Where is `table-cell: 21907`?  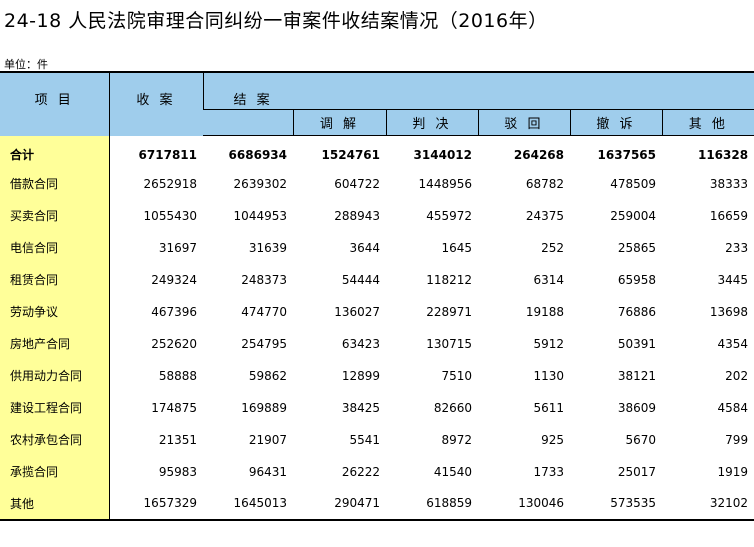
table-cell: 21907 is located at coordinates (267, 439).